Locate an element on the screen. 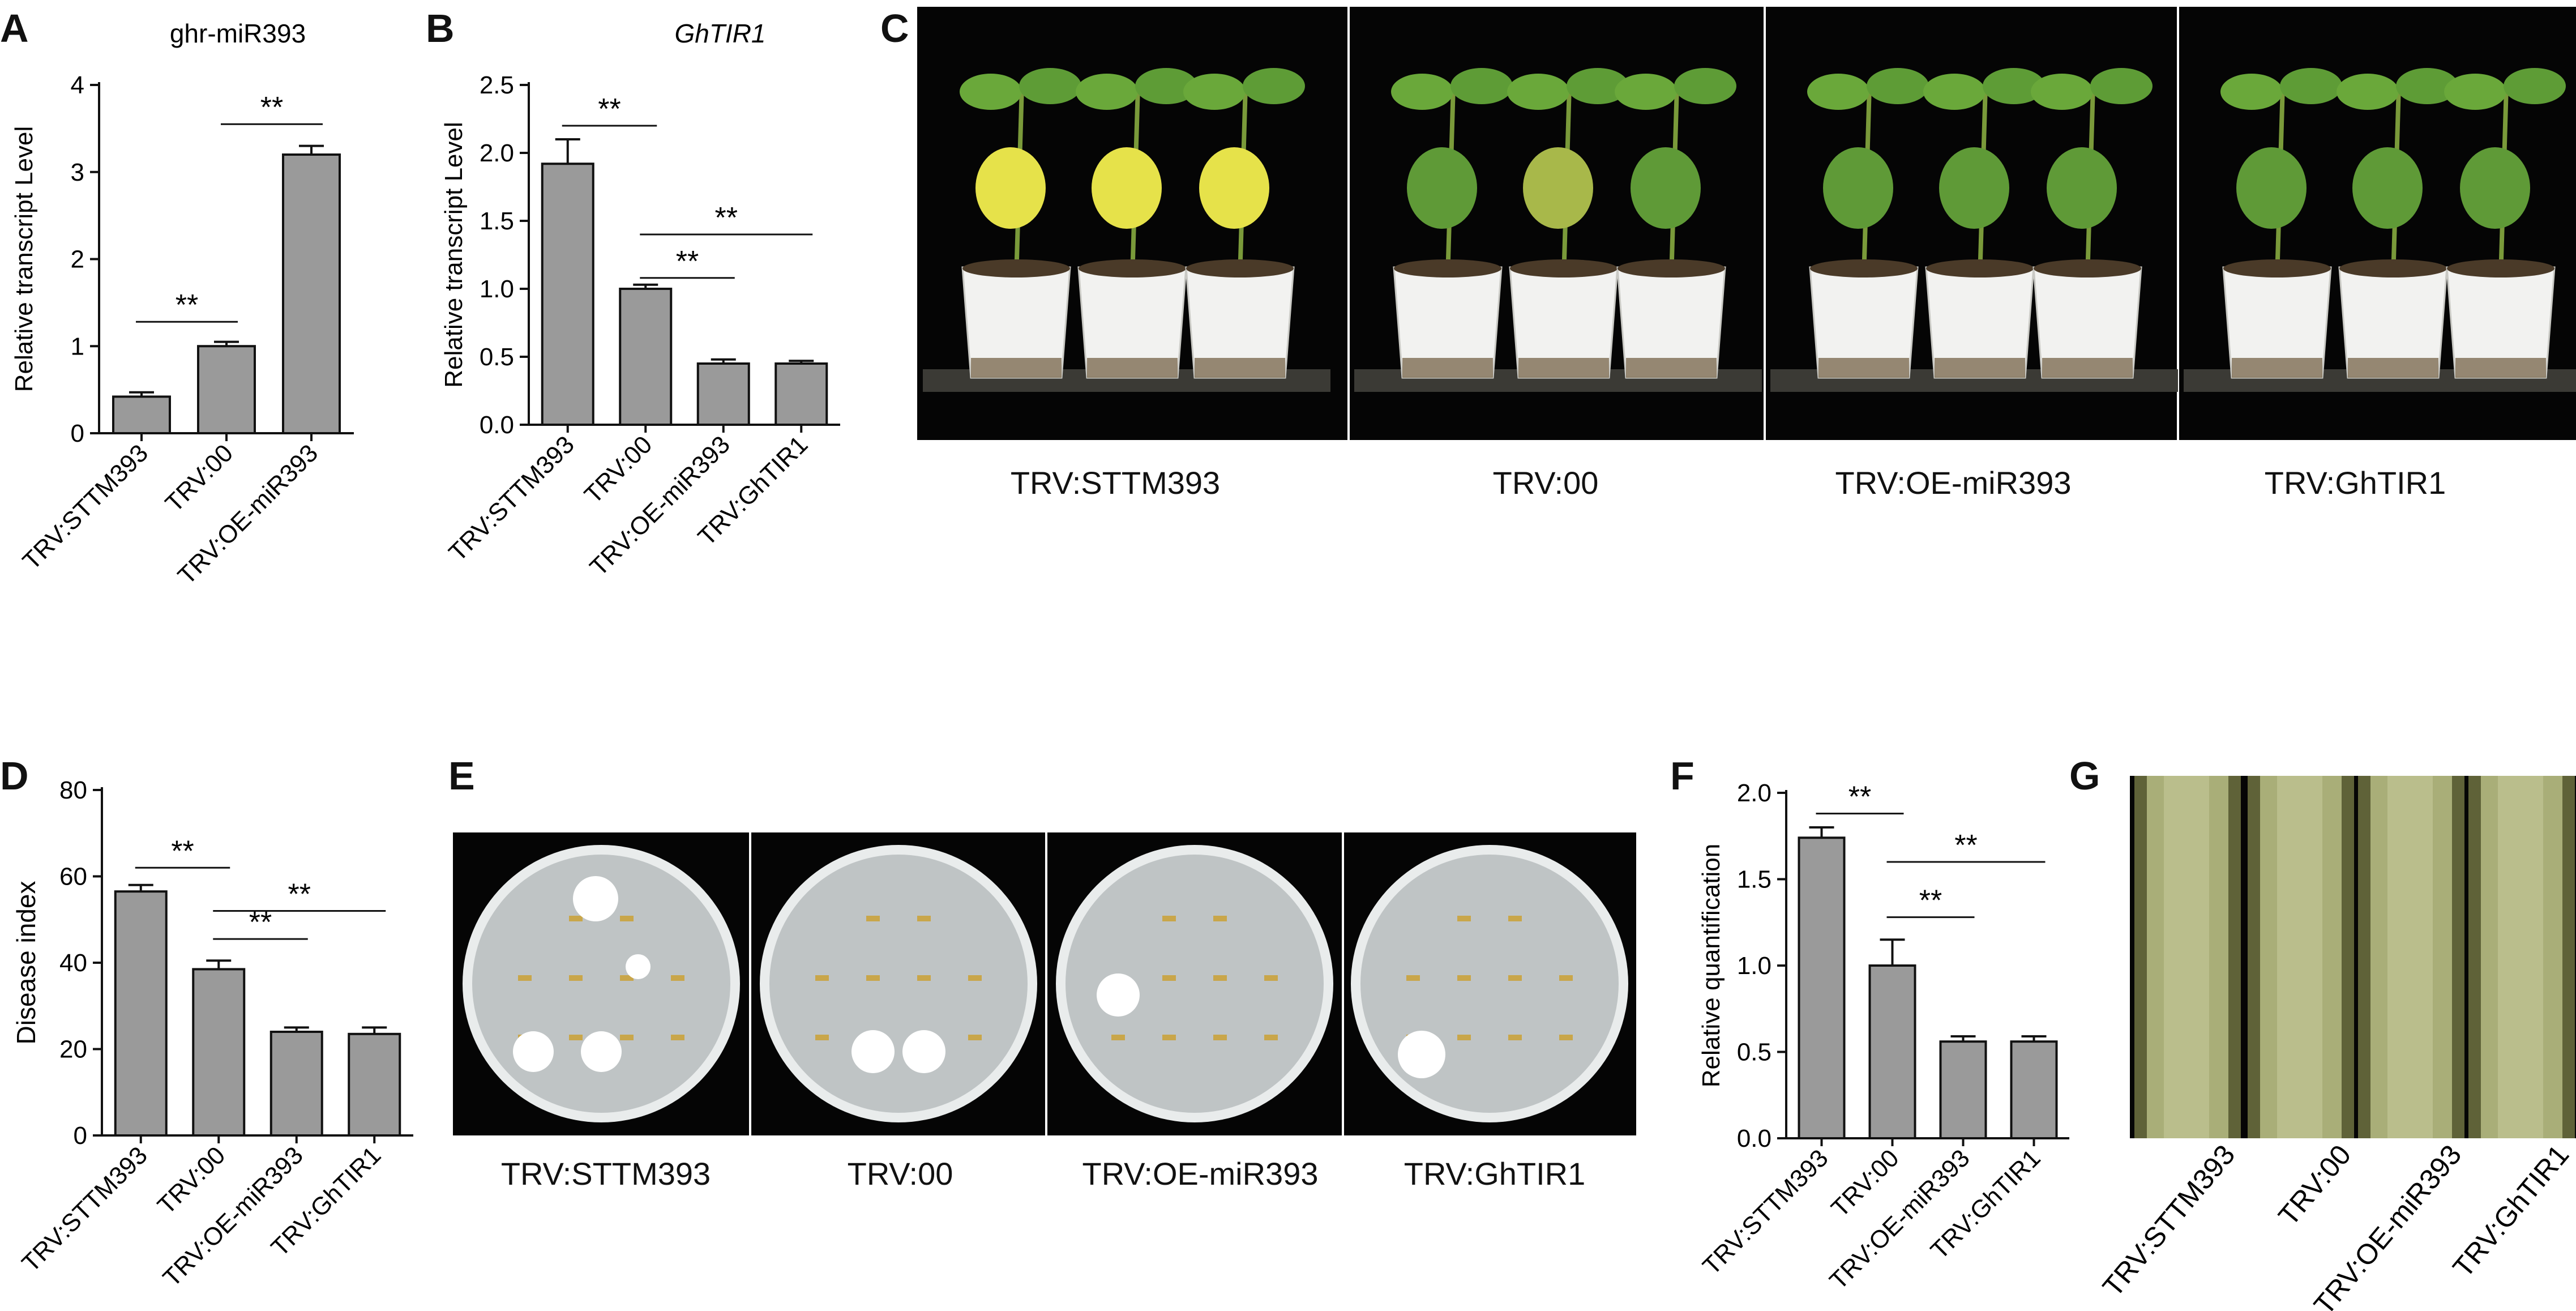 The height and width of the screenshot is (1311, 2576). chart-a-significance-mark: ** is located at coordinates (187, 305).